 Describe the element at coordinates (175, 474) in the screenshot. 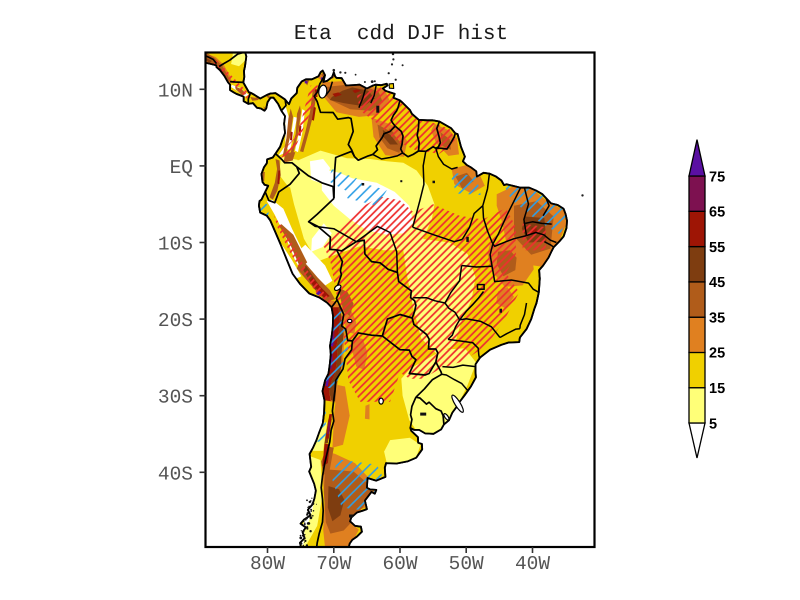

I see `svg-text: 40S` at that location.